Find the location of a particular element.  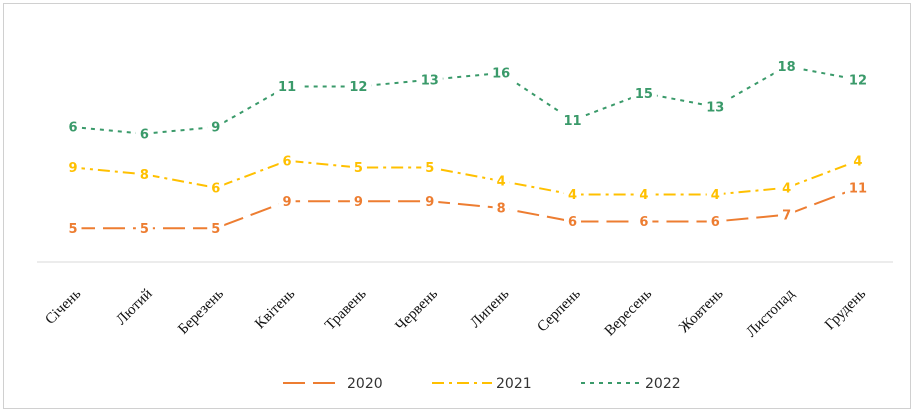

data-label: 16 is located at coordinates (501, 74).